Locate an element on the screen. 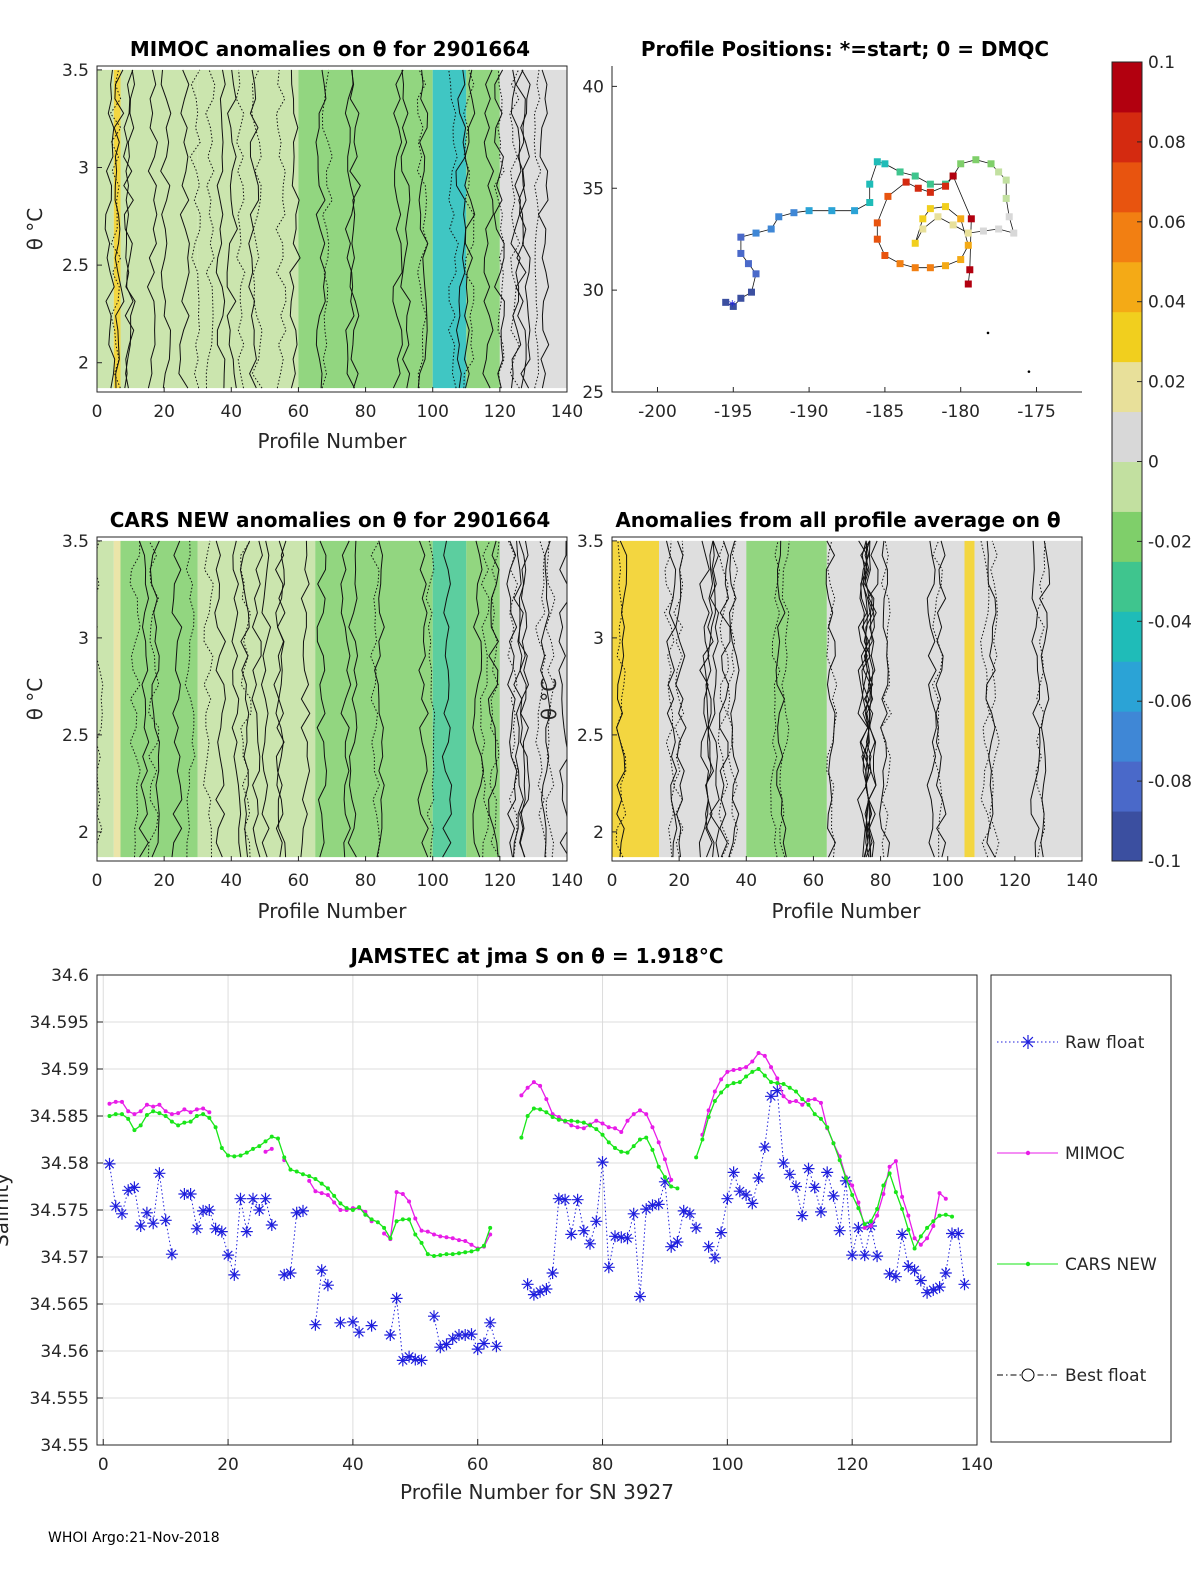 The image size is (1200, 1575). legend-item-raw-float: Raw float is located at coordinates (1071, 1043).